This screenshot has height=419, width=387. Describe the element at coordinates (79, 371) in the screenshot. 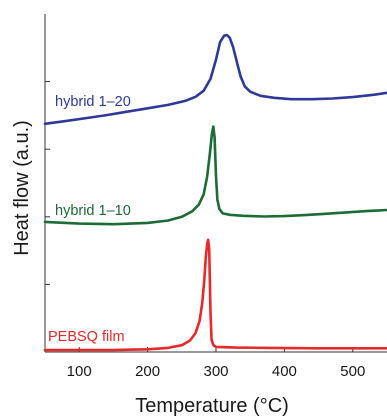

I see `x-tick-label: 100` at that location.